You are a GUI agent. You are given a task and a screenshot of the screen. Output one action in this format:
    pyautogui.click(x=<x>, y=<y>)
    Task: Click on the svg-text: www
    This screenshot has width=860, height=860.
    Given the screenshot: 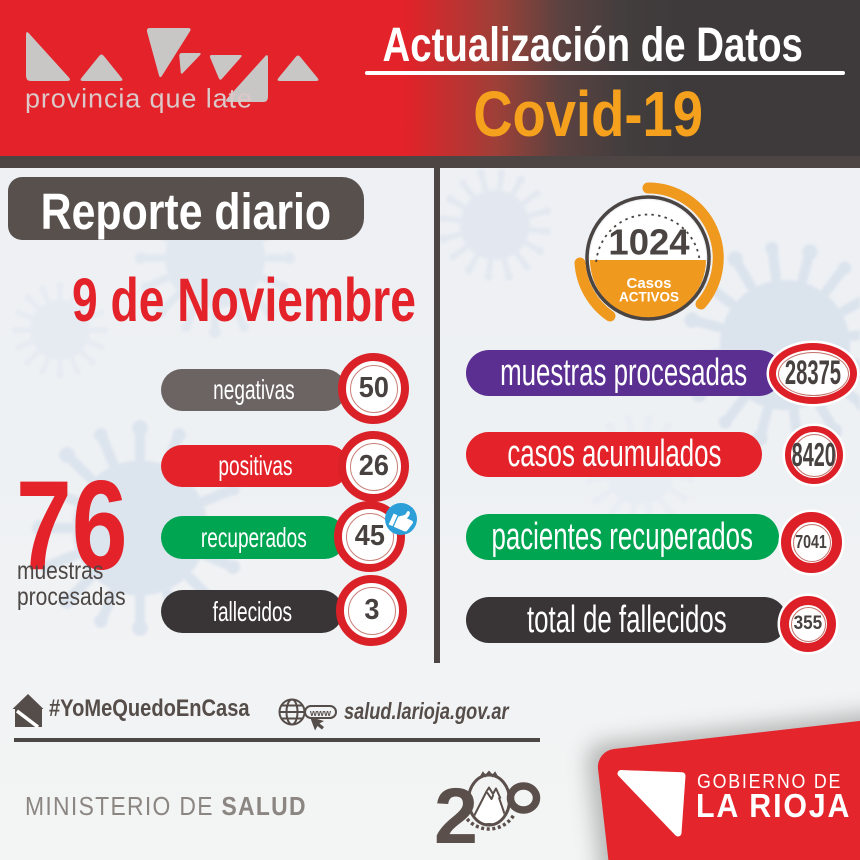 What is the action you would take?
    pyautogui.click(x=320, y=713)
    